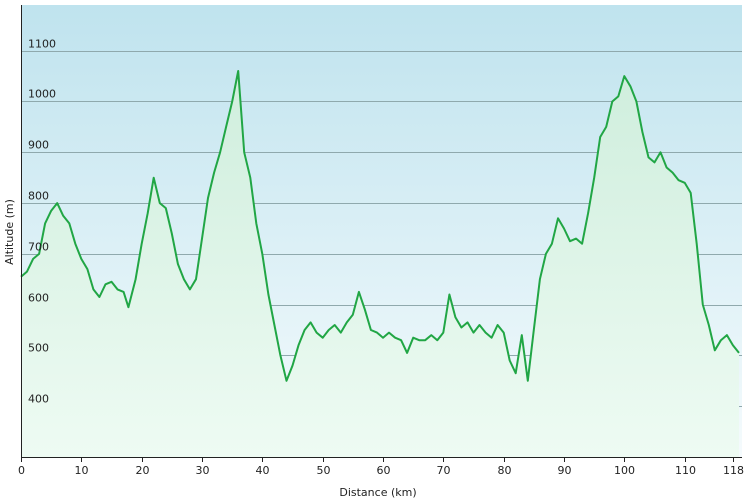  I want to click on x-tick-label: 118, so click(733, 470).